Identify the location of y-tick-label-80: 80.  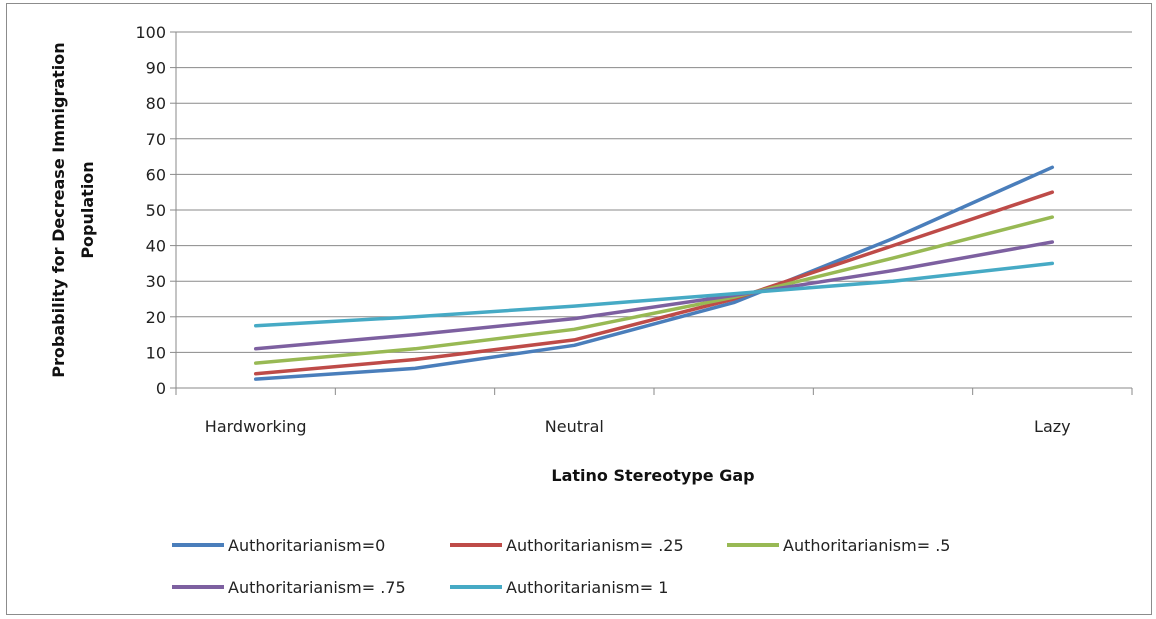
(156, 103).